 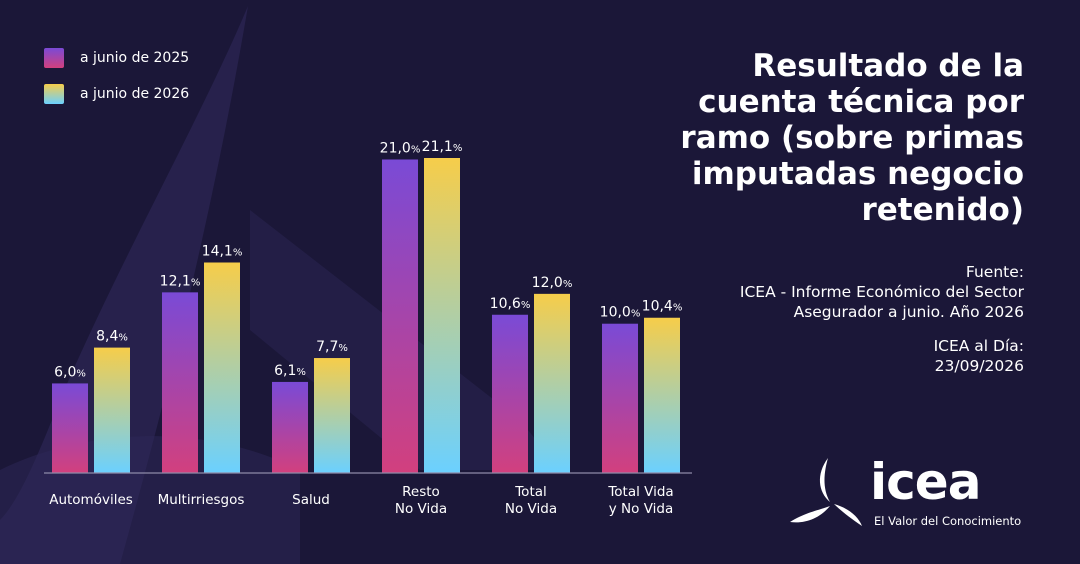 What do you see at coordinates (290, 371) in the screenshot?
I see `data-label-2025-2: 6,1%` at bounding box center [290, 371].